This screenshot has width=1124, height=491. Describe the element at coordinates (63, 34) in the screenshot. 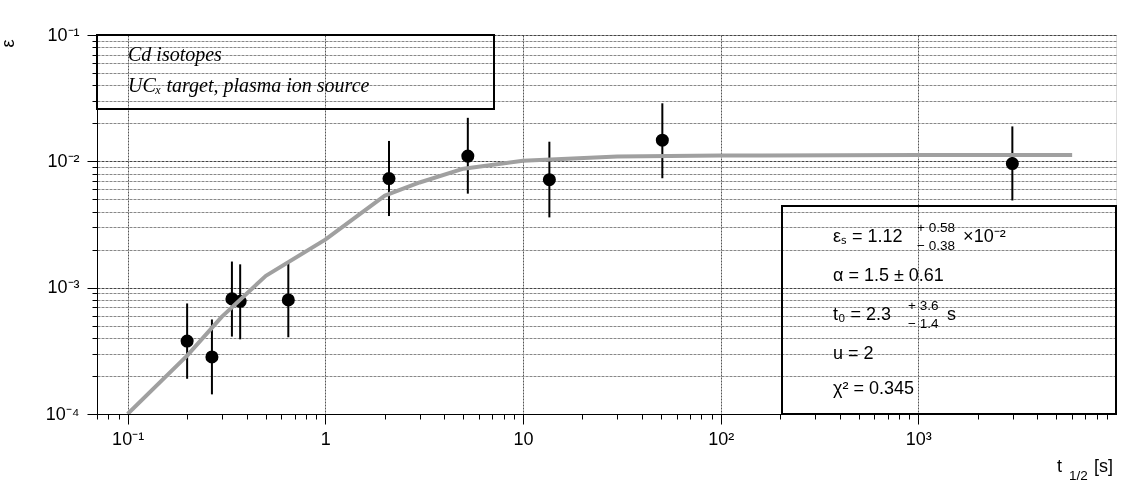

I see `y-tick-label: 10⁻¹` at that location.